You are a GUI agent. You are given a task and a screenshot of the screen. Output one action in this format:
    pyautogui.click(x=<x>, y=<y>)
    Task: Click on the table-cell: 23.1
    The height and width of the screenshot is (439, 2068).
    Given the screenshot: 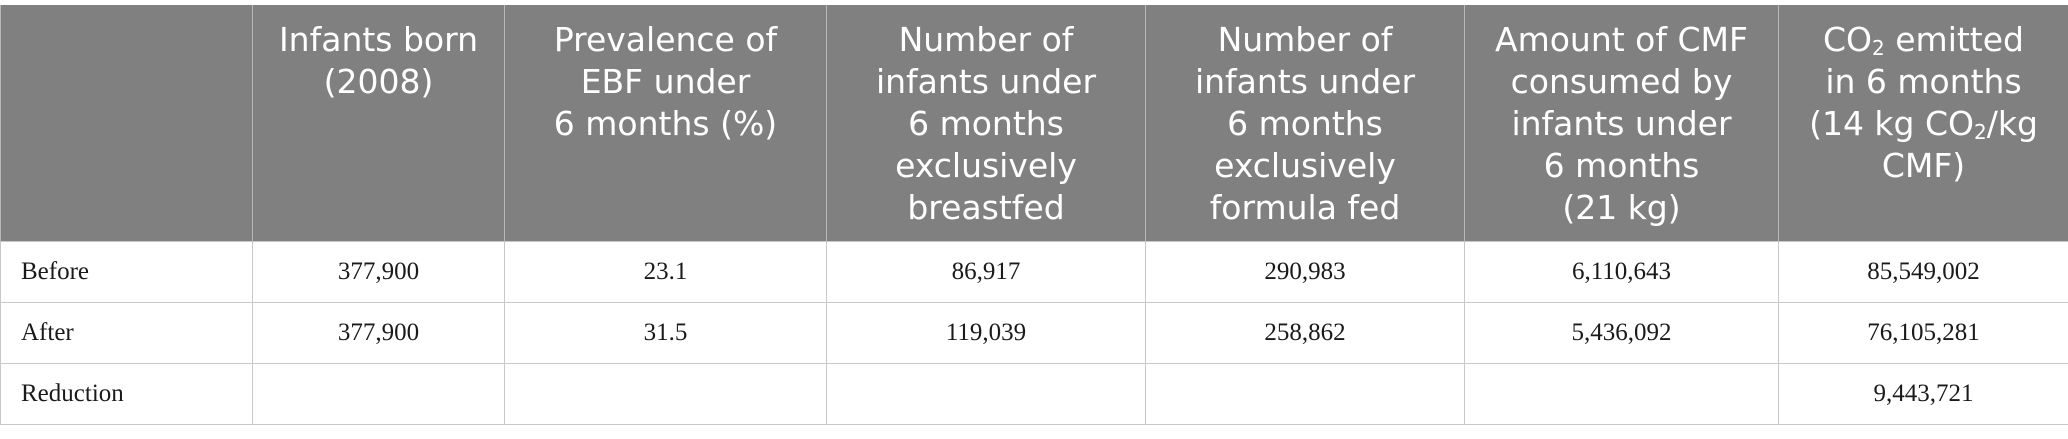 What is the action you would take?
    pyautogui.click(x=665, y=271)
    